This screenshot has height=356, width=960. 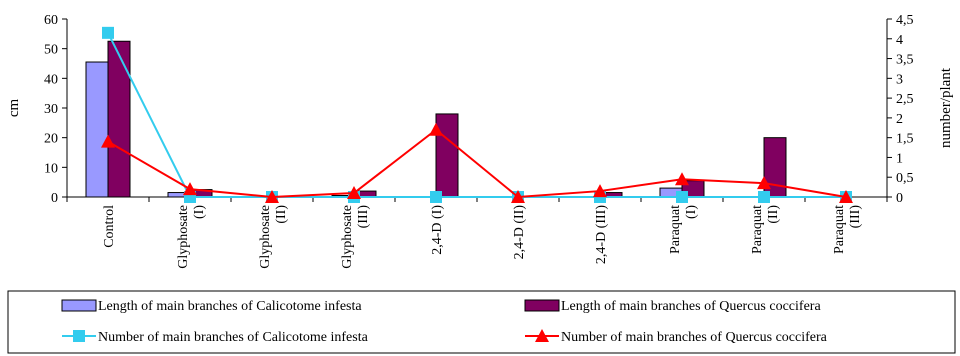 What do you see at coordinates (905, 60) in the screenshot?
I see `y-right-tick-label: 3,5` at bounding box center [905, 60].